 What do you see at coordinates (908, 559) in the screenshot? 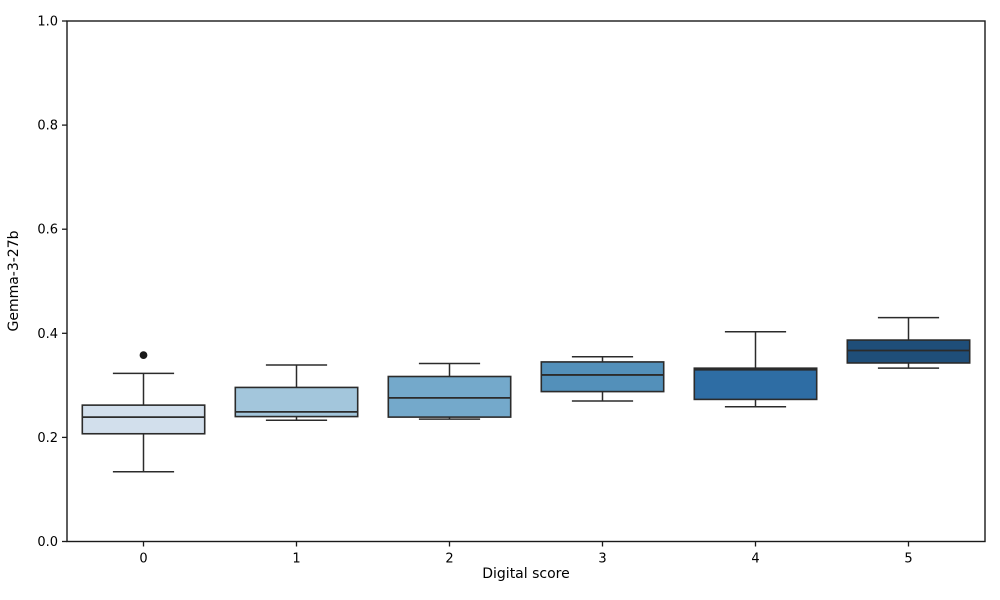
I see `x-tick-label: 5` at bounding box center [908, 559].